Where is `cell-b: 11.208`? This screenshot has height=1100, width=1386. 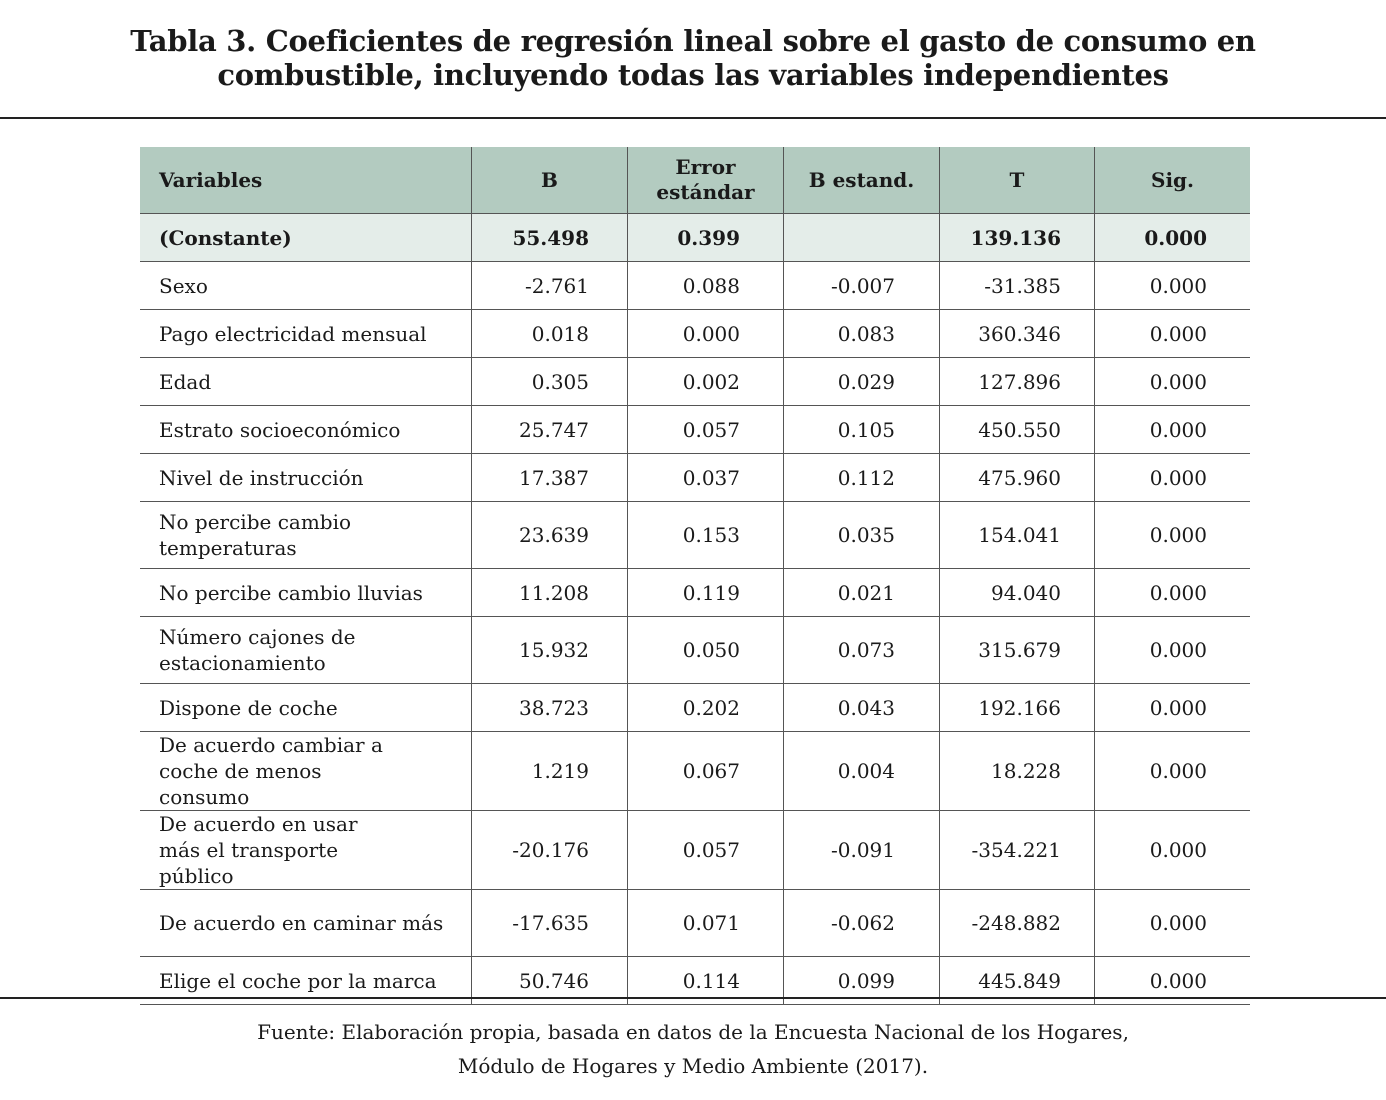 cell-b: 11.208 is located at coordinates (549, 592).